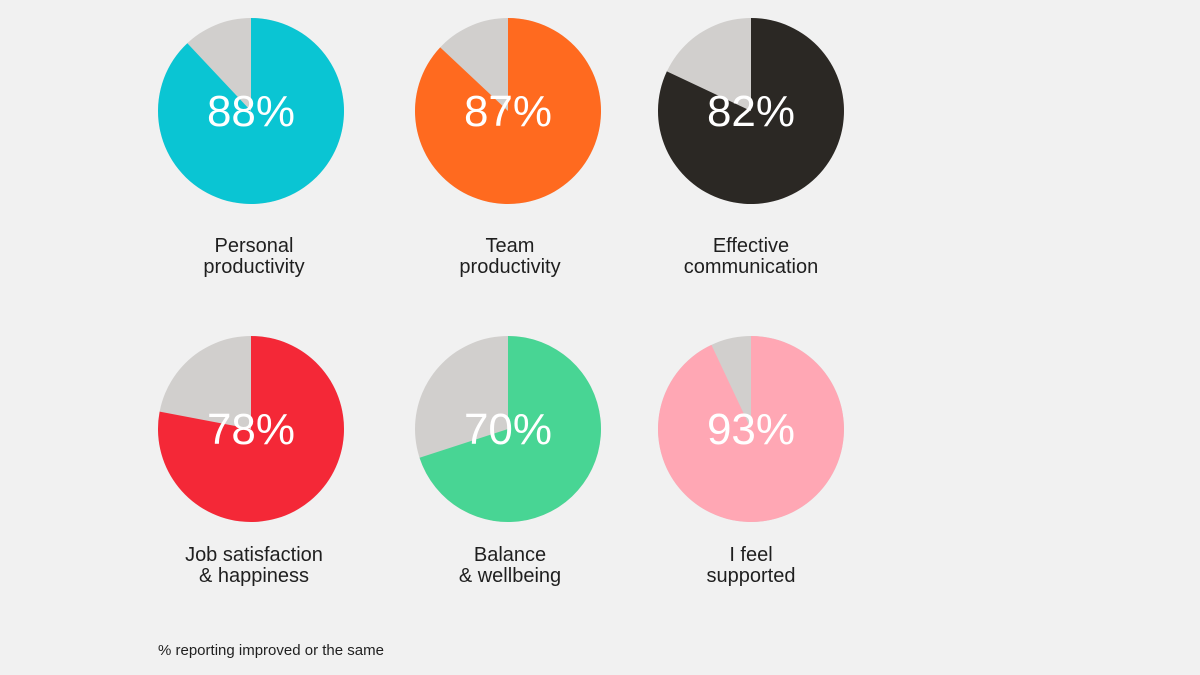  I want to click on pie-label-4-line1: Job satisfaction, so click(254, 555).